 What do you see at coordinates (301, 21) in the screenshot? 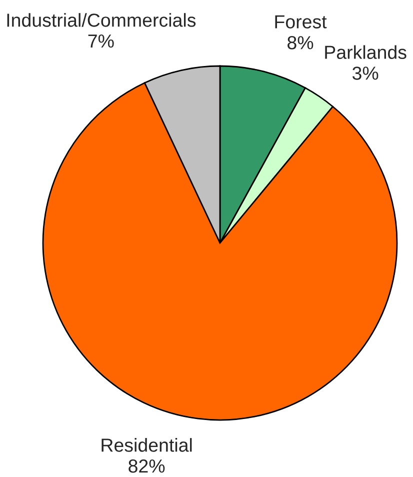
I see `slice-label: Forest` at bounding box center [301, 21].